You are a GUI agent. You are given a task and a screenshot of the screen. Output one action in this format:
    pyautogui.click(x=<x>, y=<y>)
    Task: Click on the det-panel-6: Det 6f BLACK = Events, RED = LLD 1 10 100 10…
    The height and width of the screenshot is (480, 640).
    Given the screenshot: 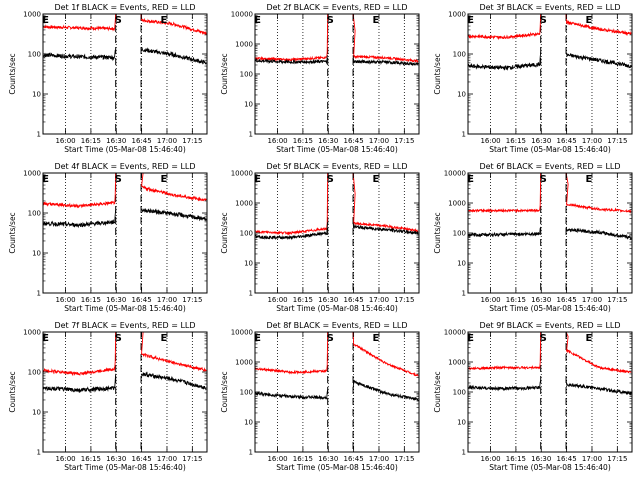 What is the action you would take?
    pyautogui.click(x=533, y=237)
    